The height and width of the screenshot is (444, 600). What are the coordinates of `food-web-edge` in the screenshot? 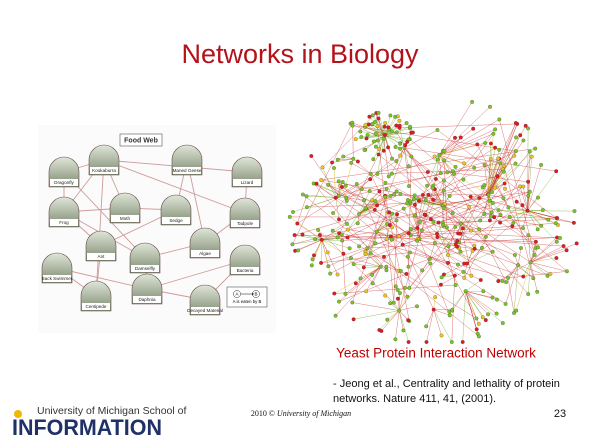 It's located at (100, 228).